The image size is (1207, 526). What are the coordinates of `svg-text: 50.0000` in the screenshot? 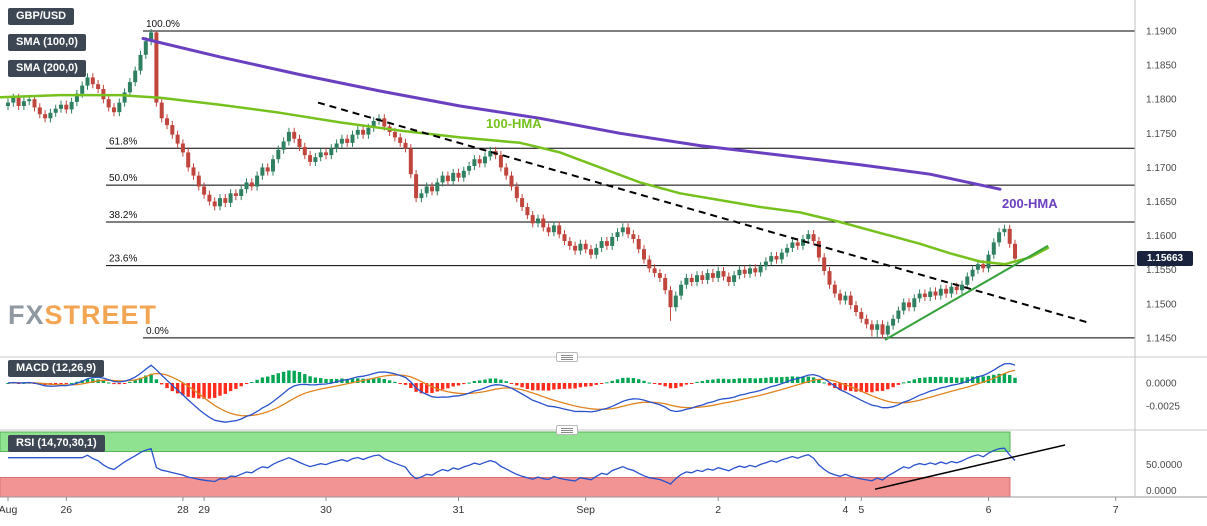 It's located at (1164, 465).